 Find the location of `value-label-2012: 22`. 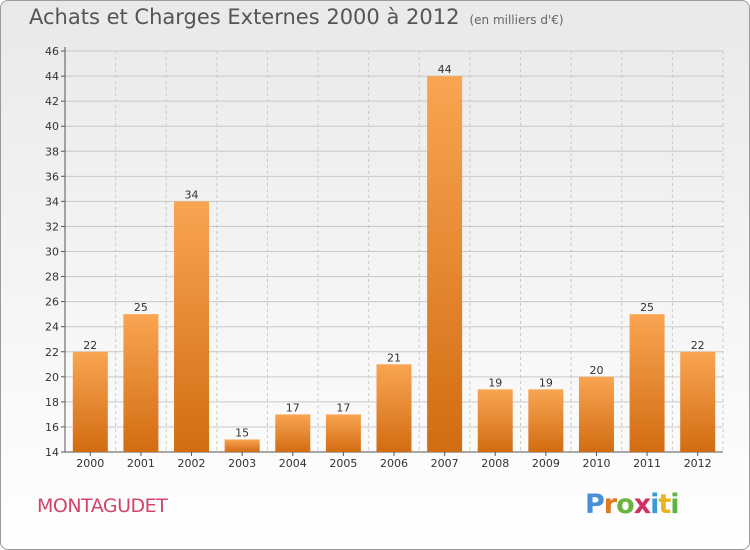

value-label-2012: 22 is located at coordinates (698, 345).